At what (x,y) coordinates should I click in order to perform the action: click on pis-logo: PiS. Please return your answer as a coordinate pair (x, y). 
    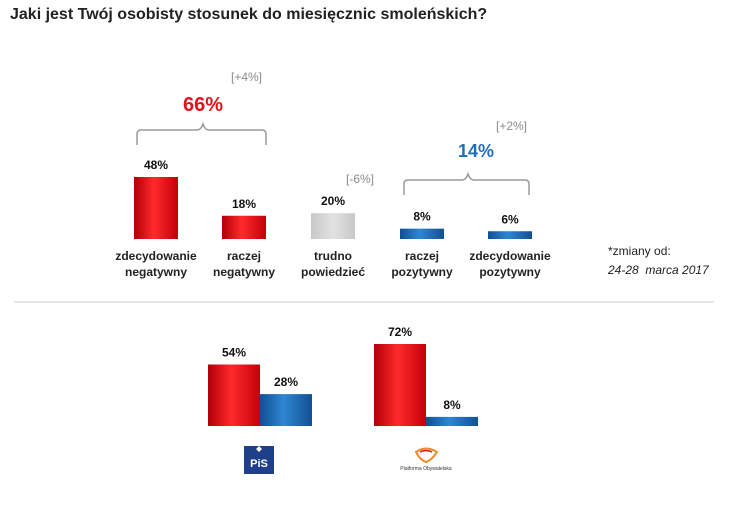
    Looking at the image, I should click on (259, 460).